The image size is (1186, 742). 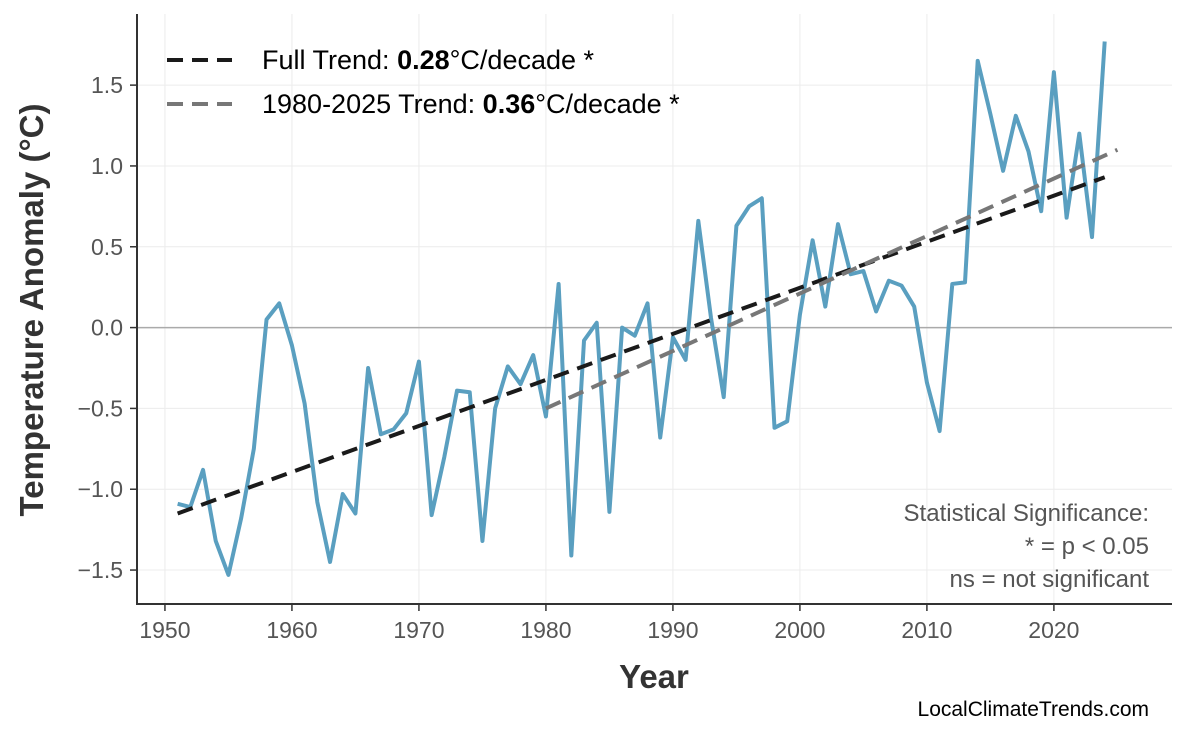 What do you see at coordinates (471, 104) in the screenshot?
I see `legend-label-recent: 1980-2025 Trend: 0.36°C/decade *` at bounding box center [471, 104].